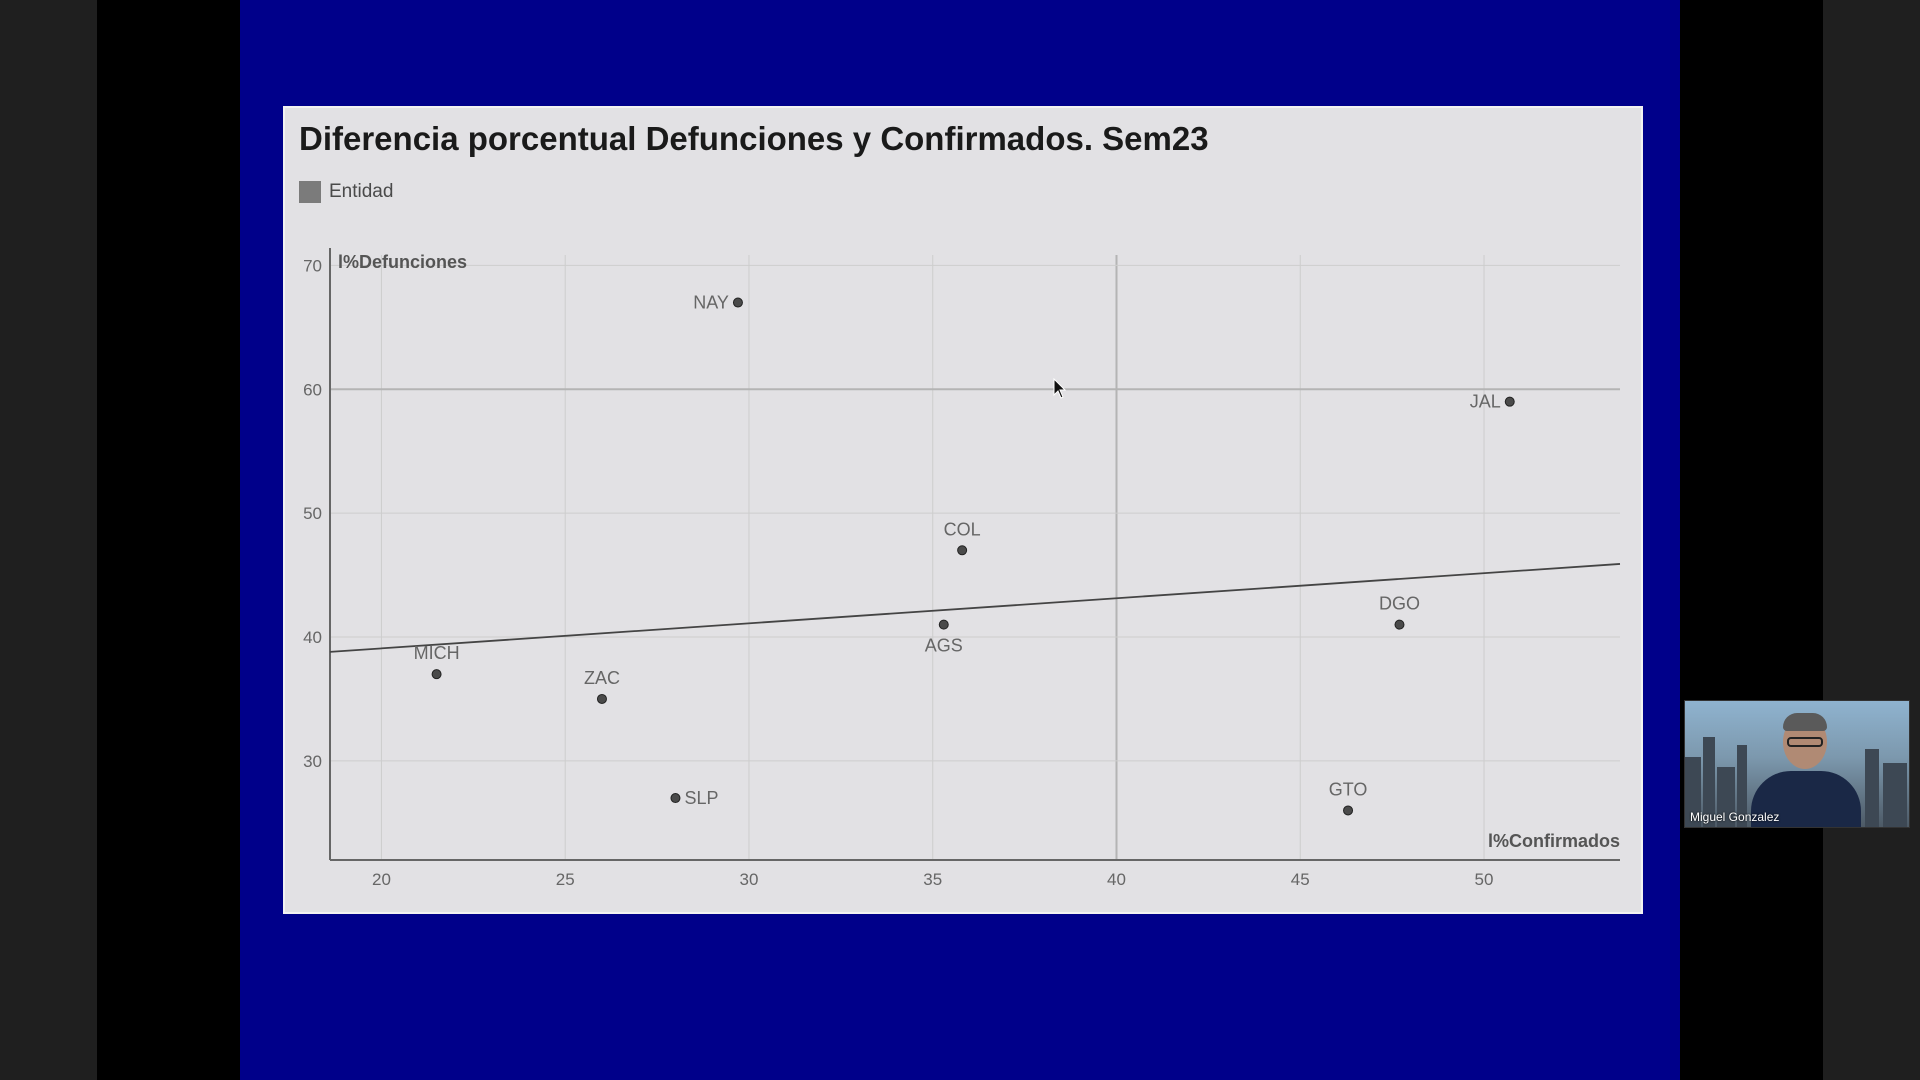 This screenshot has width=1920, height=1080. What do you see at coordinates (711, 303) in the screenshot?
I see `data-label: NAY` at bounding box center [711, 303].